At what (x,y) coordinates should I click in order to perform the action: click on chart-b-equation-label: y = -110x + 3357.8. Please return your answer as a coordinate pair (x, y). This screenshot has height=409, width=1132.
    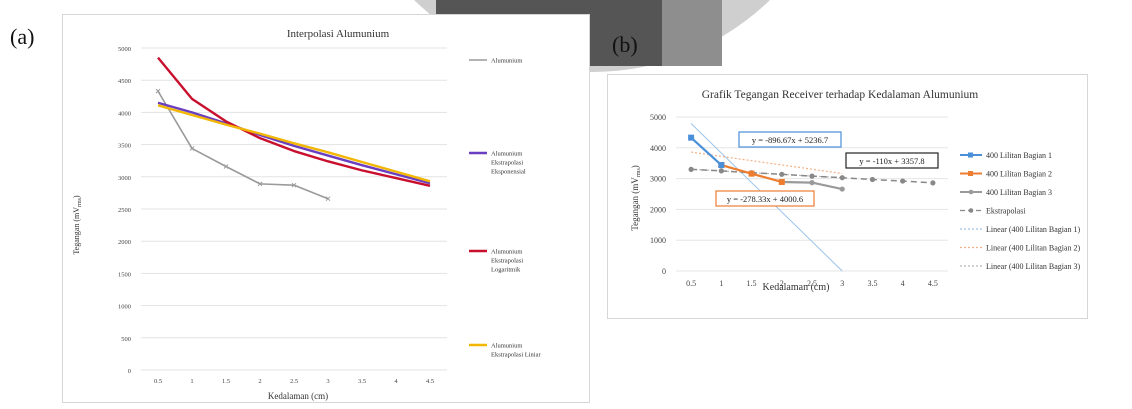
    Looking at the image, I should click on (891, 161).